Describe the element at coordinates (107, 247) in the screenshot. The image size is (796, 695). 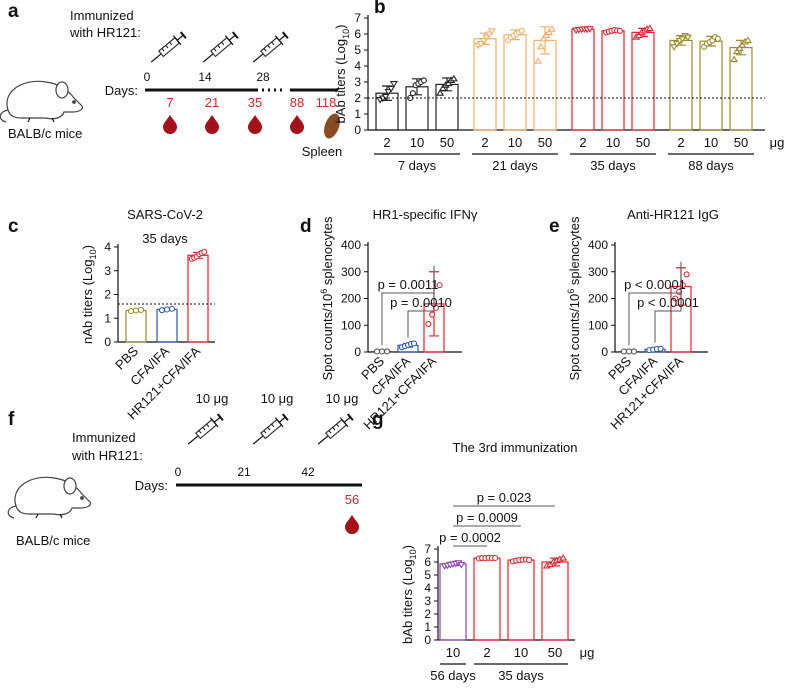
I see `y-tick-label: 4` at that location.